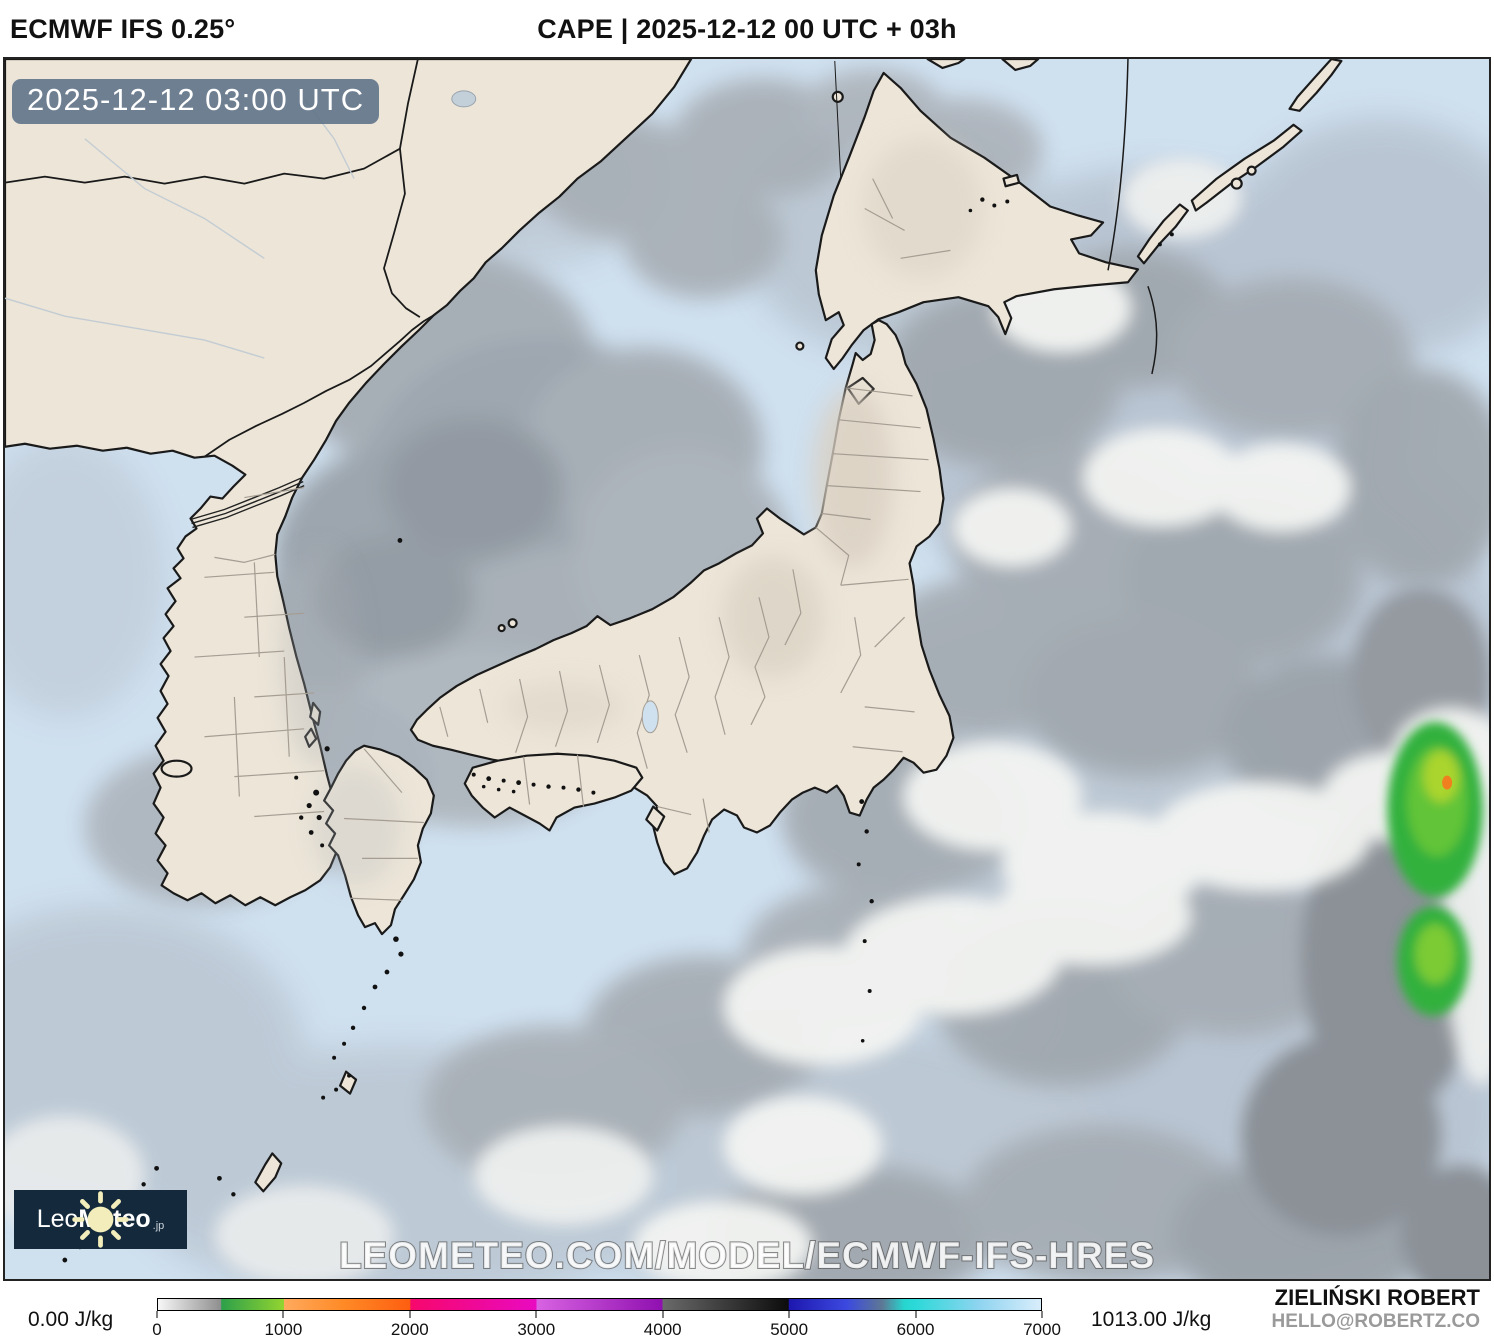  I want to click on colorbar: 0 1000 2000 3000 4000 5000 6000 7000, so click(606, 1317).